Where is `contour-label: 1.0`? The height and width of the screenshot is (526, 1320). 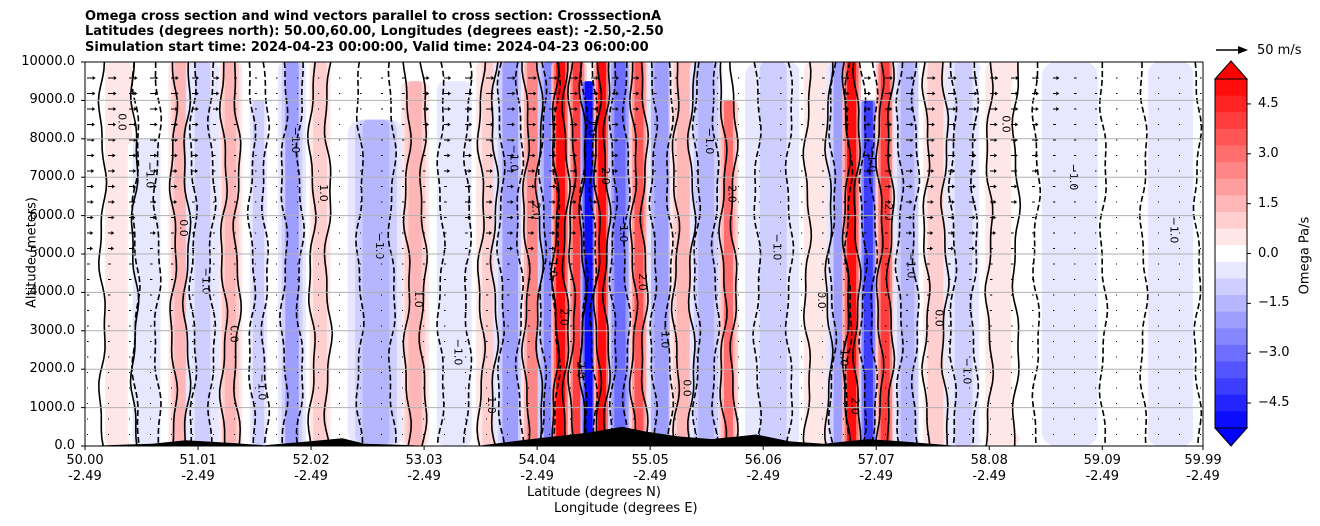 contour-label: 1.0 is located at coordinates (323, 193).